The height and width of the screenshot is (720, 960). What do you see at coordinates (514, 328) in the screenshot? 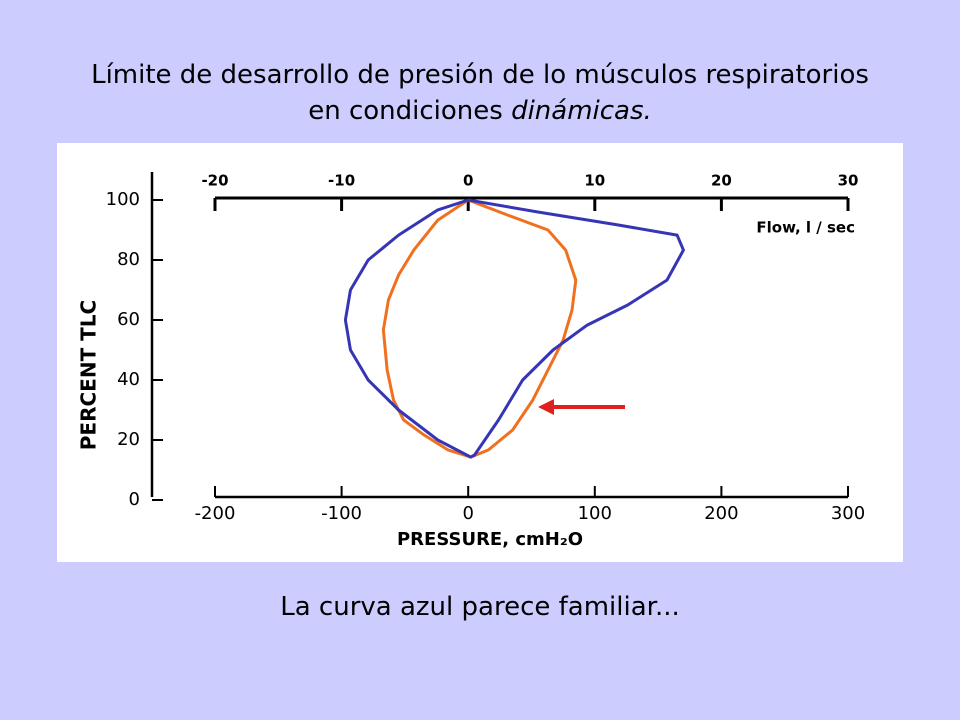
I see `series-line` at bounding box center [514, 328].